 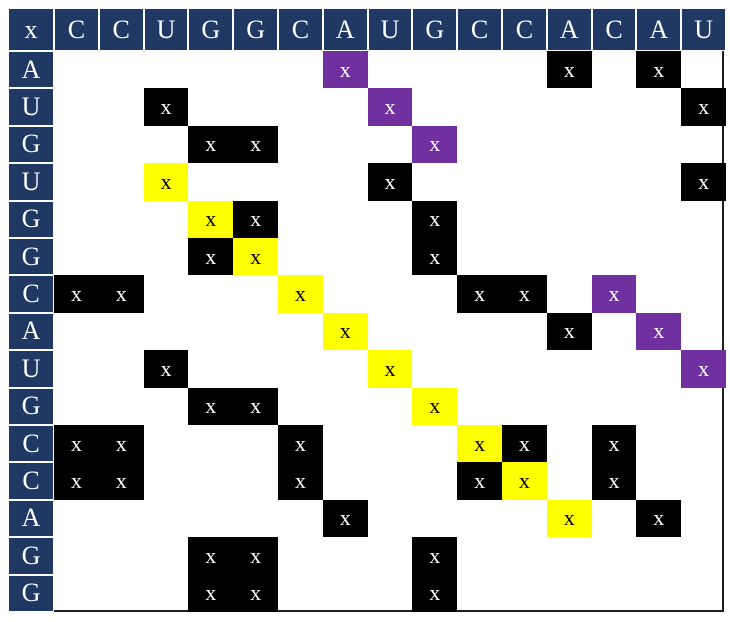 I want to click on corner-label: x, so click(x=31, y=29).